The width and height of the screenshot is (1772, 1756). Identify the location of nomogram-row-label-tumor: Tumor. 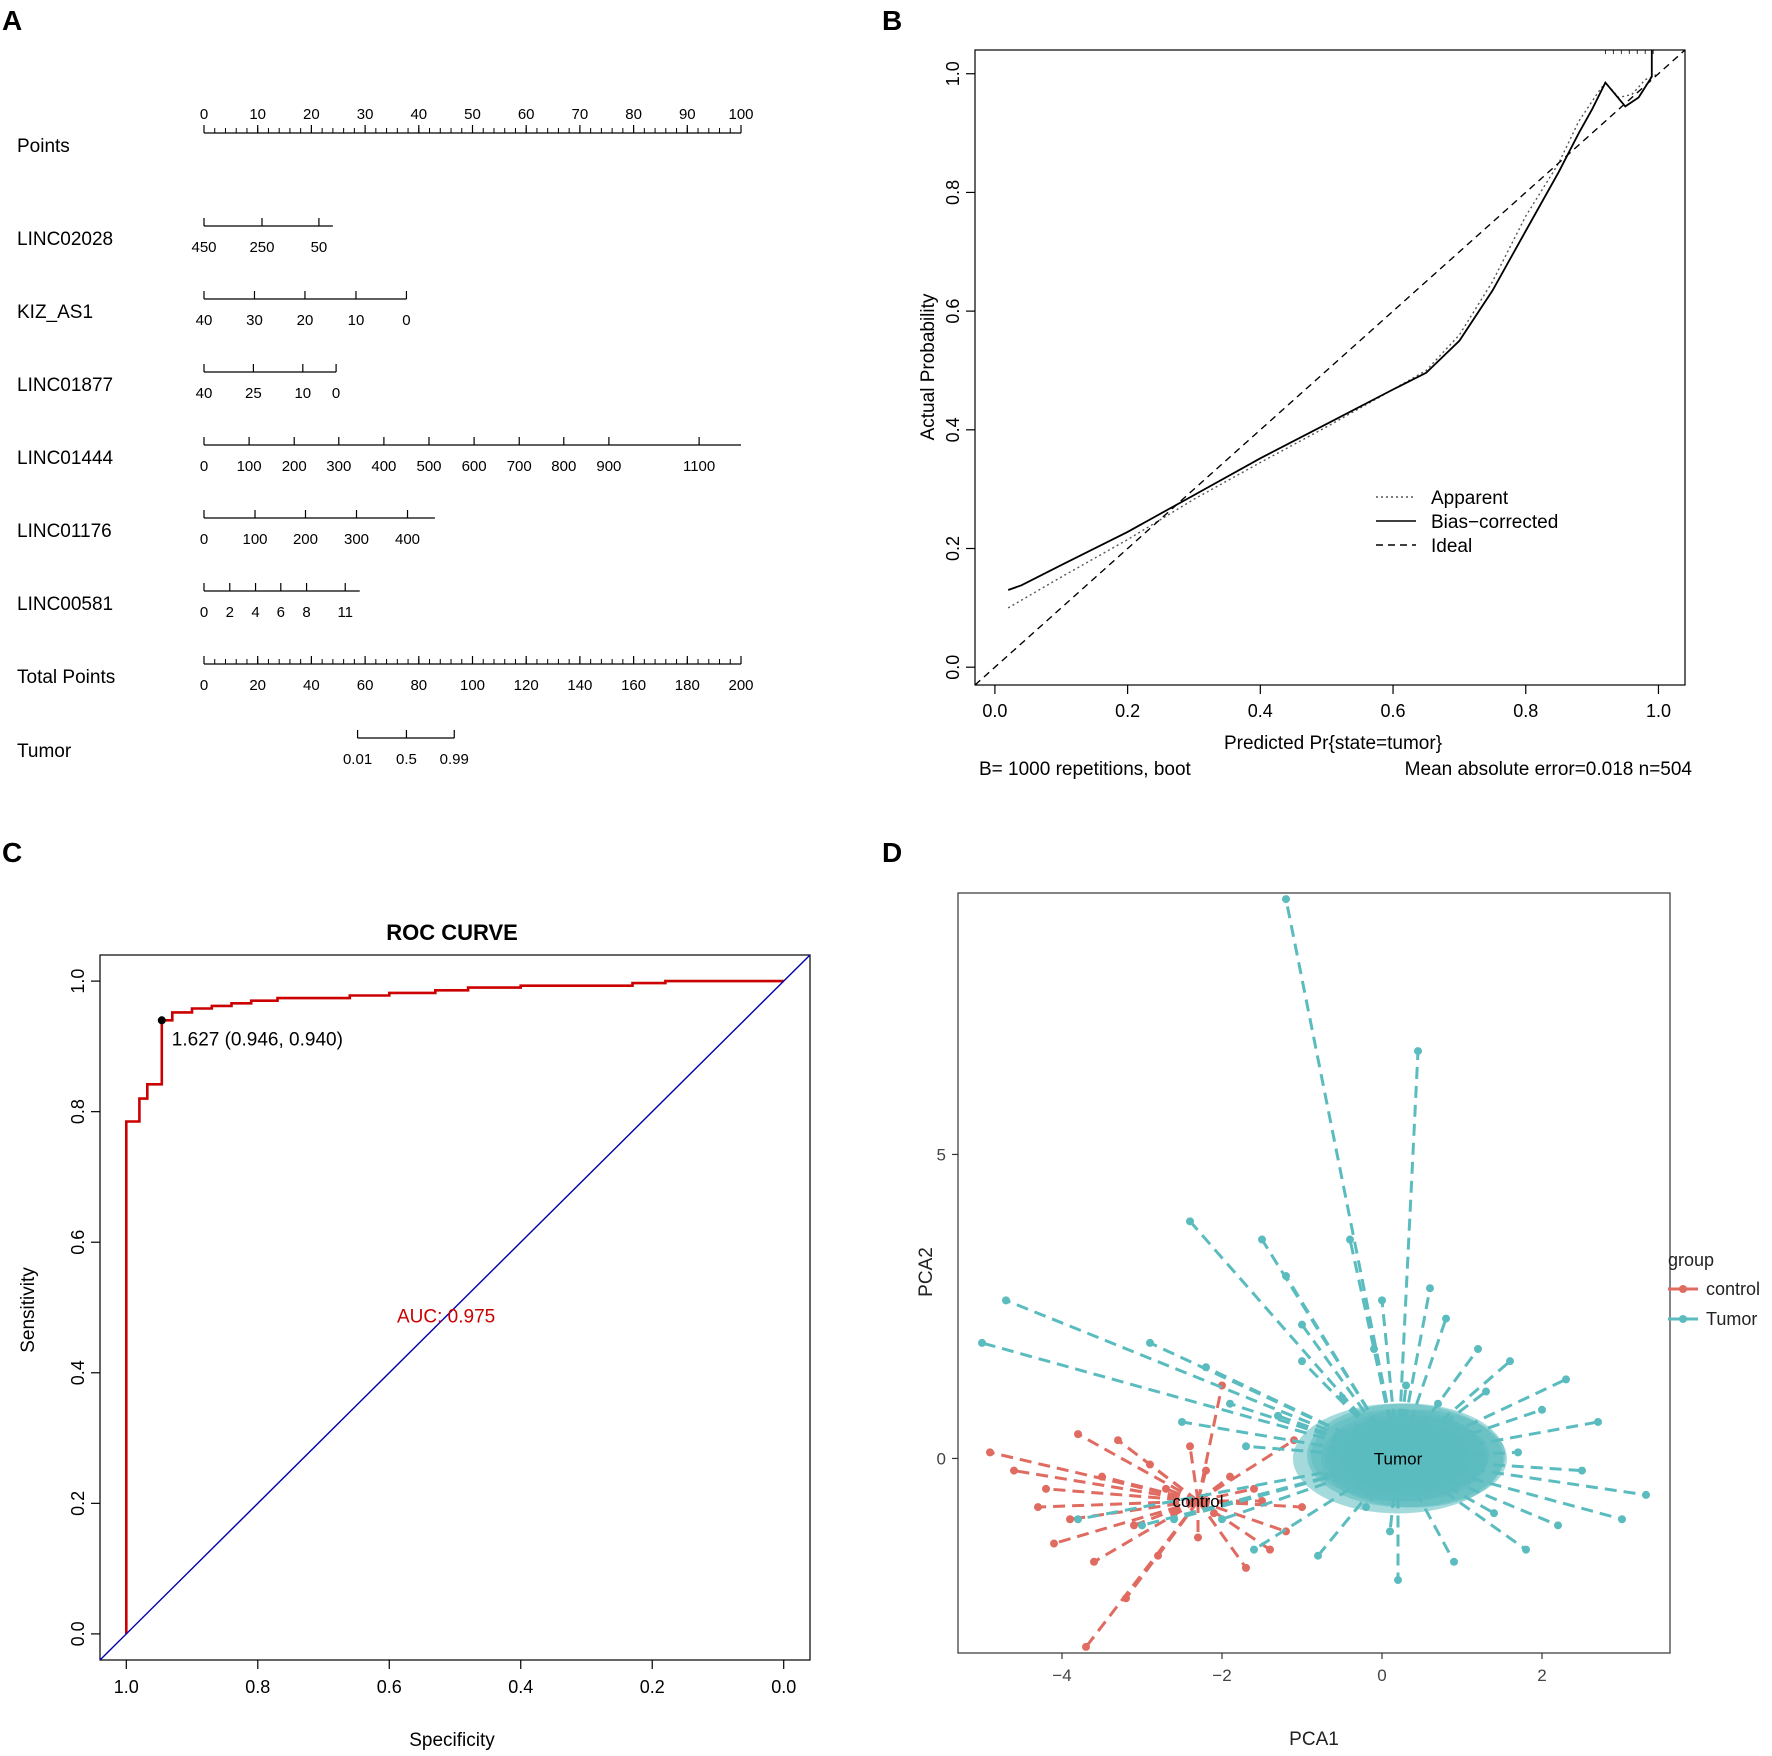
(44, 751).